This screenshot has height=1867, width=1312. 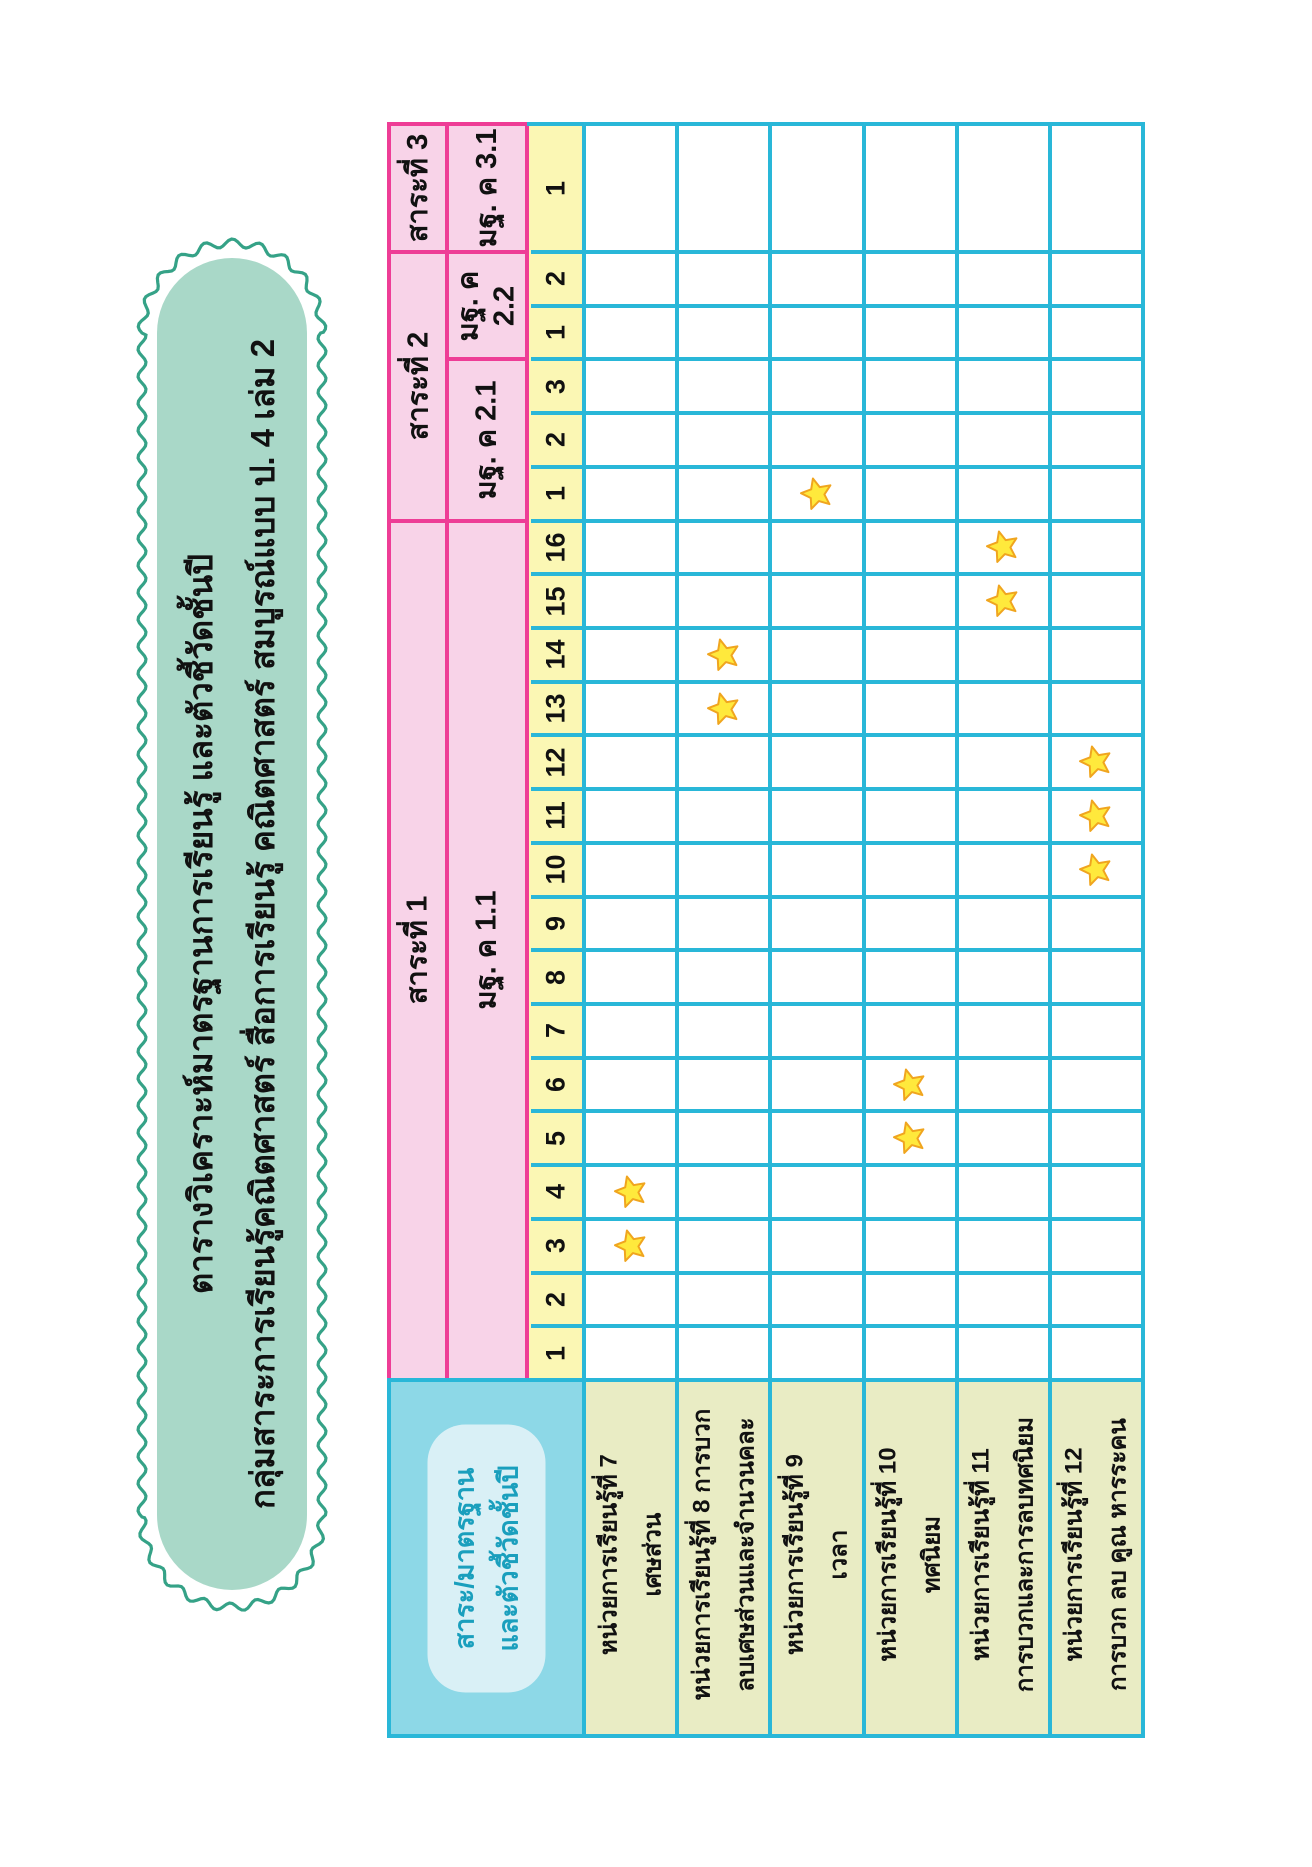 What do you see at coordinates (555, 655) in the screenshot?
I see `indicator-number-มฐ.ค1.1-14: 14` at bounding box center [555, 655].